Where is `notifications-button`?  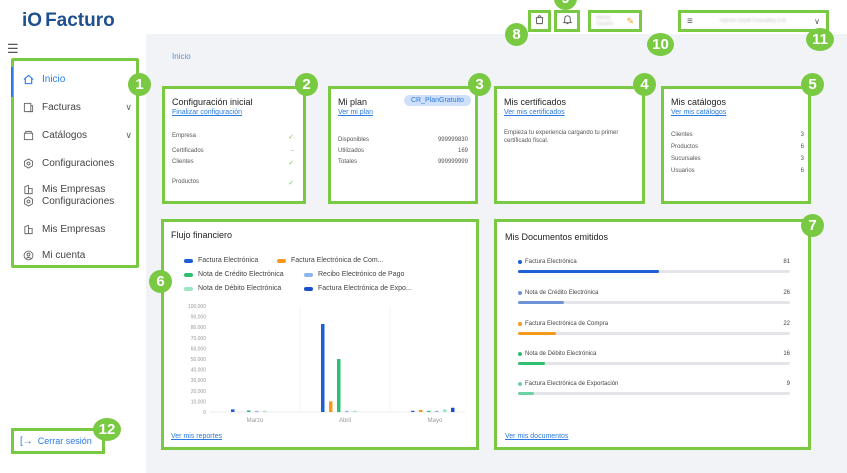
notifications-button is located at coordinates (567, 21).